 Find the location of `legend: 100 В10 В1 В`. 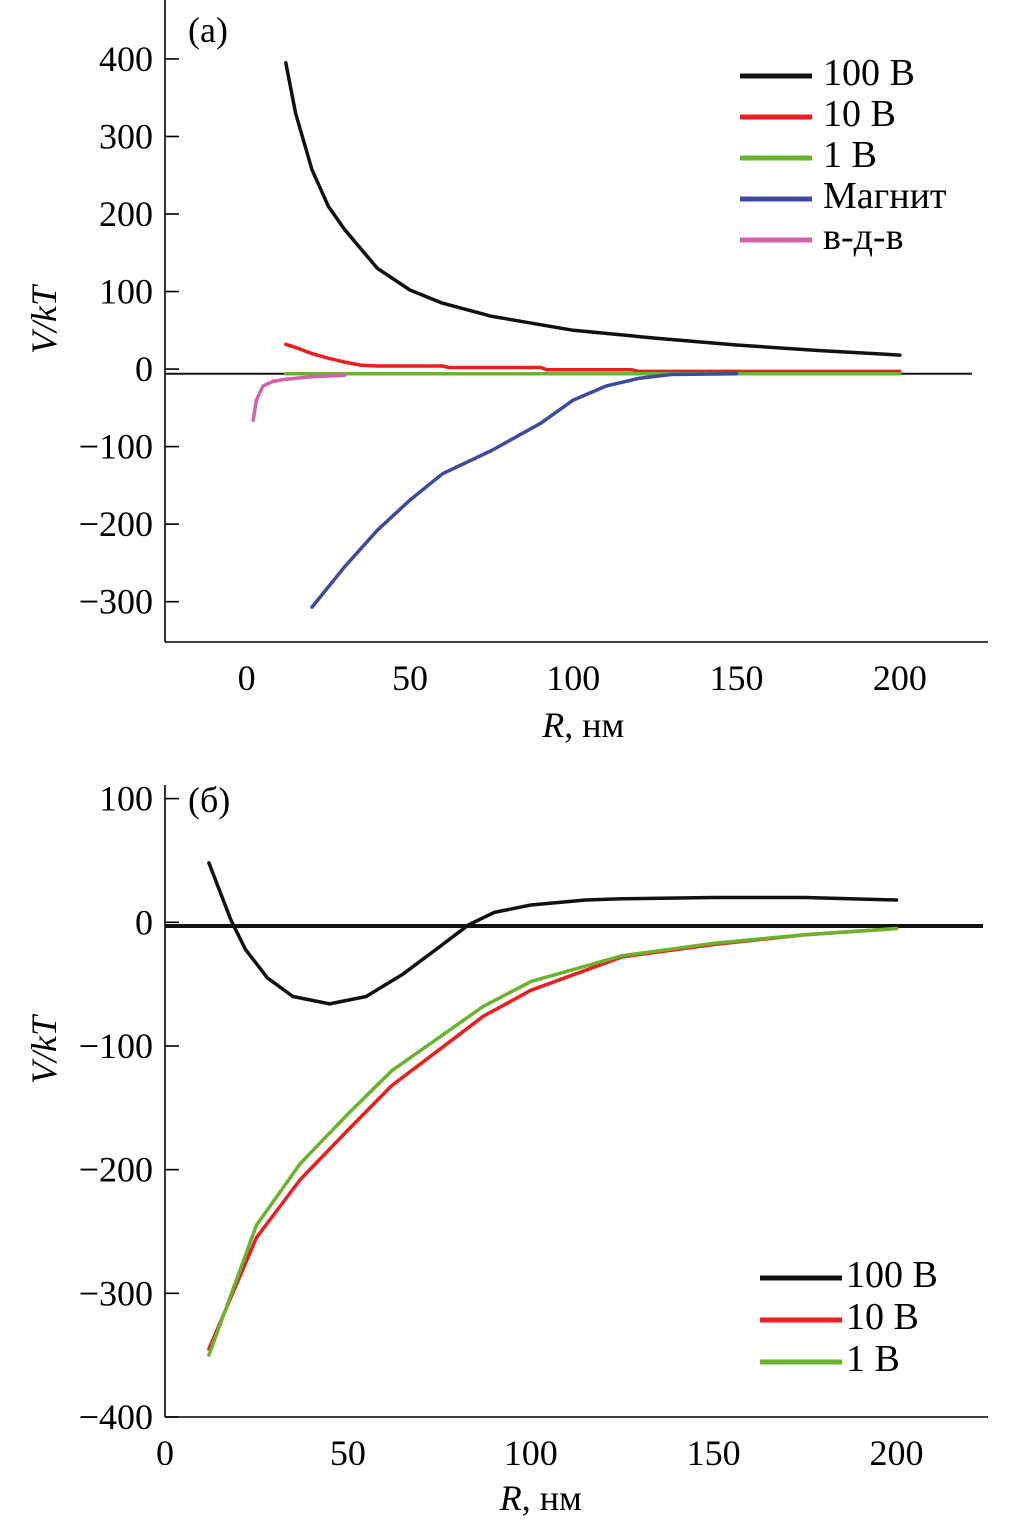

legend: 100 В10 В1 В is located at coordinates (849, 1317).